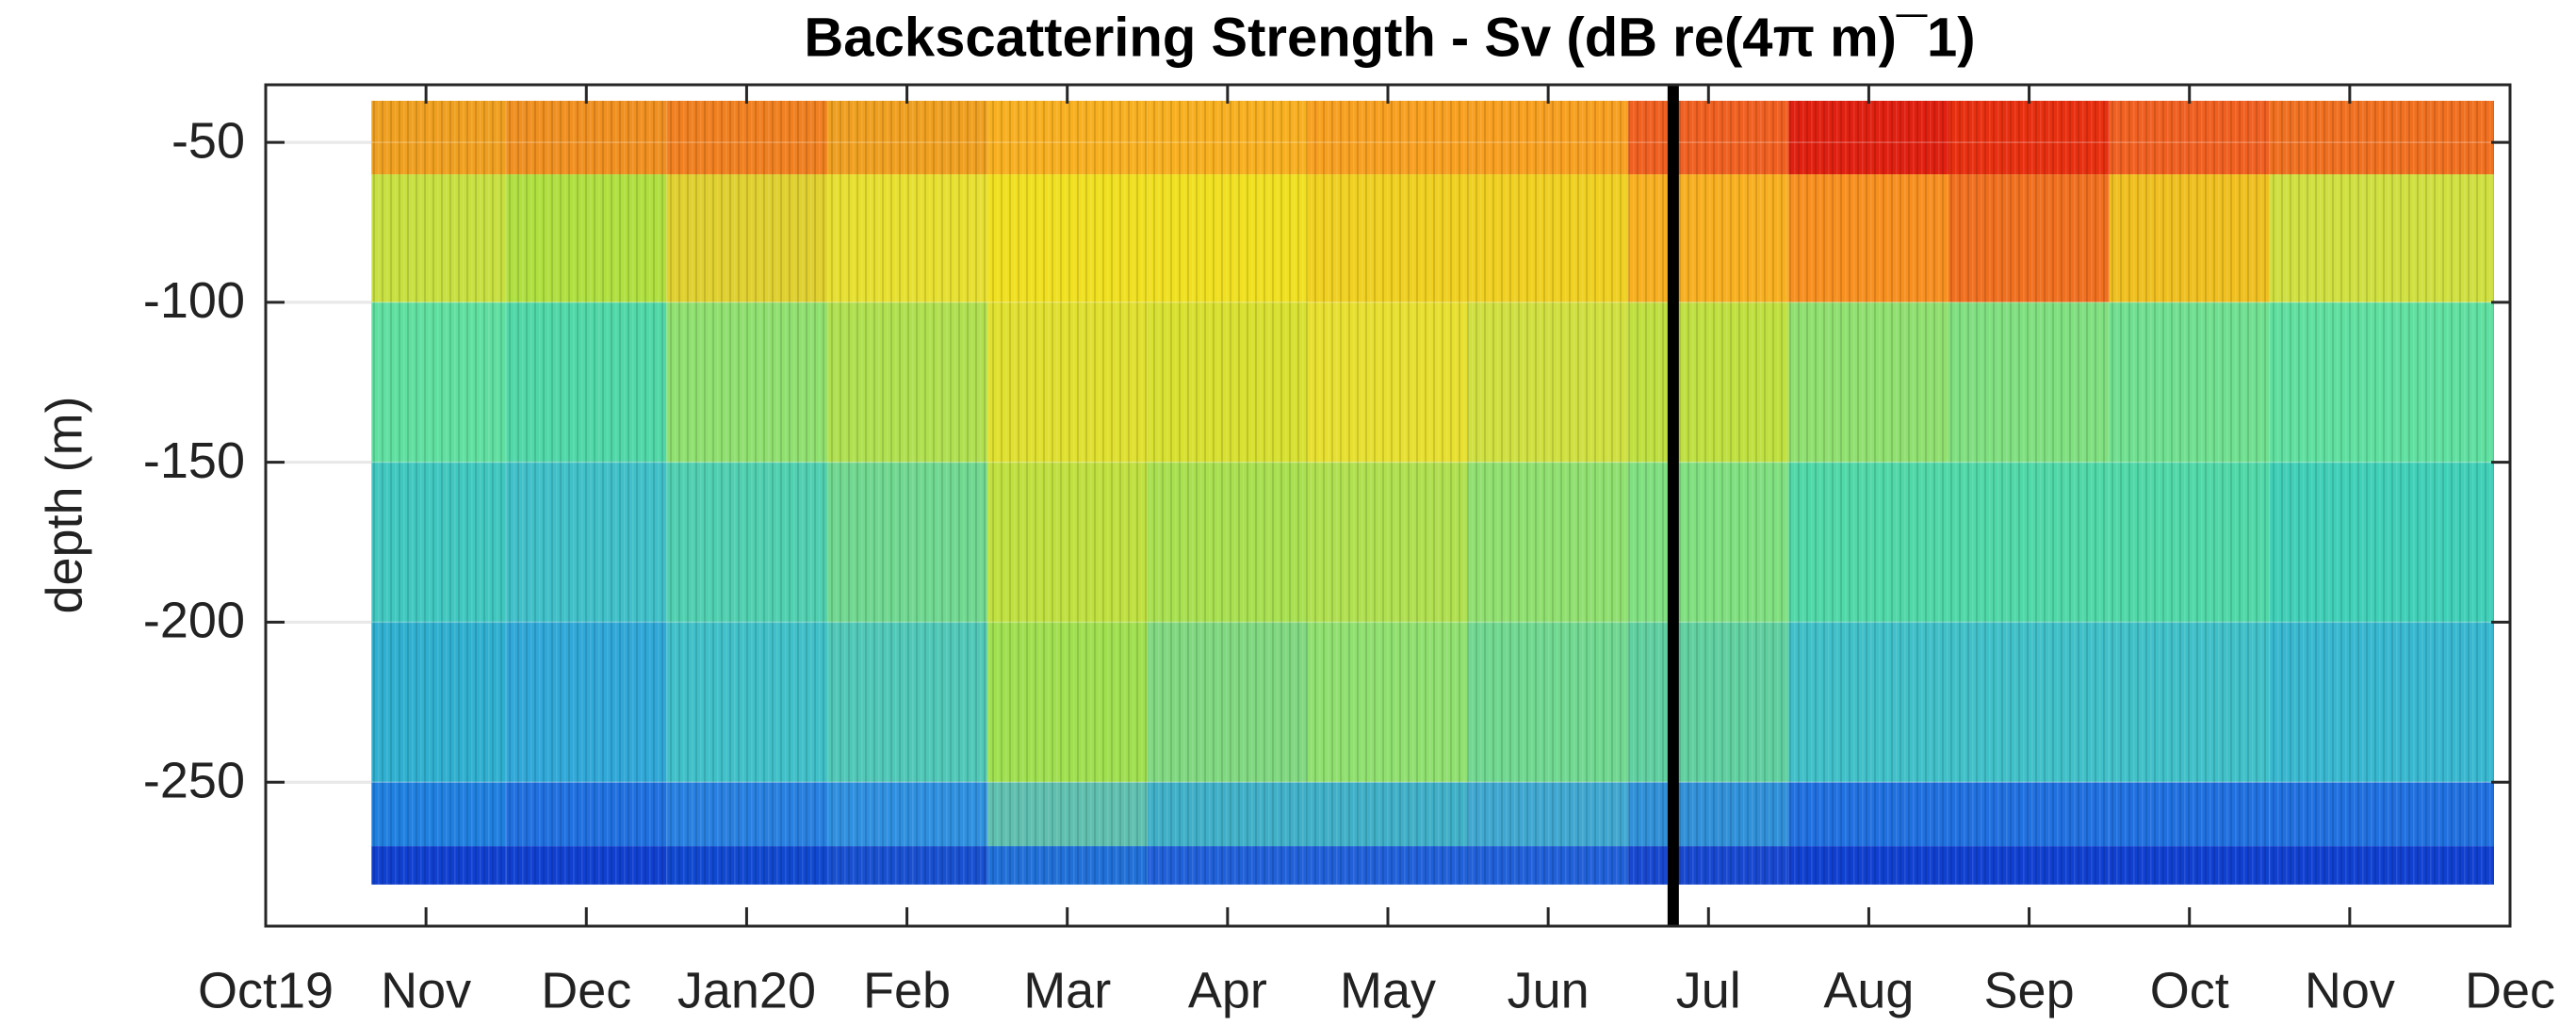  I want to click on x-tick-label: Jun, so click(1549, 990).